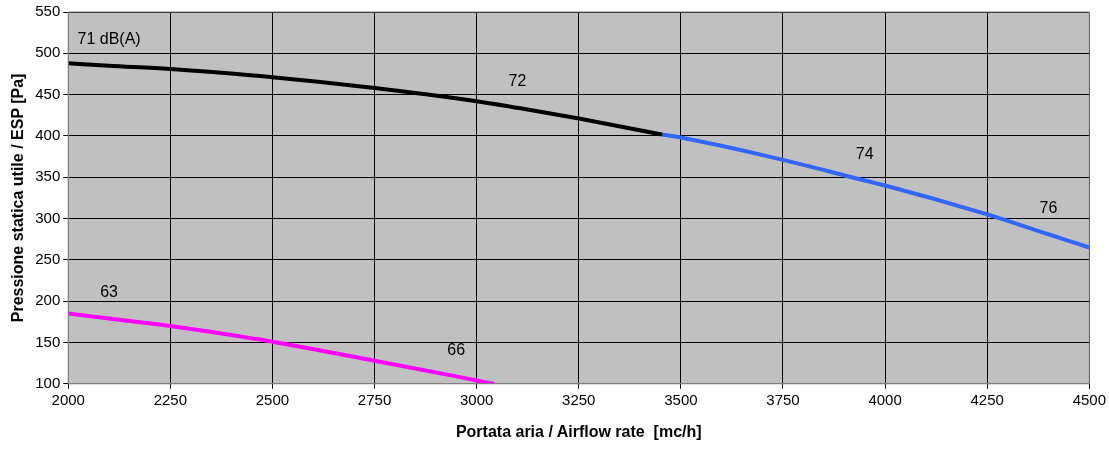  I want to click on y-tick-label: 500, so click(48, 52).